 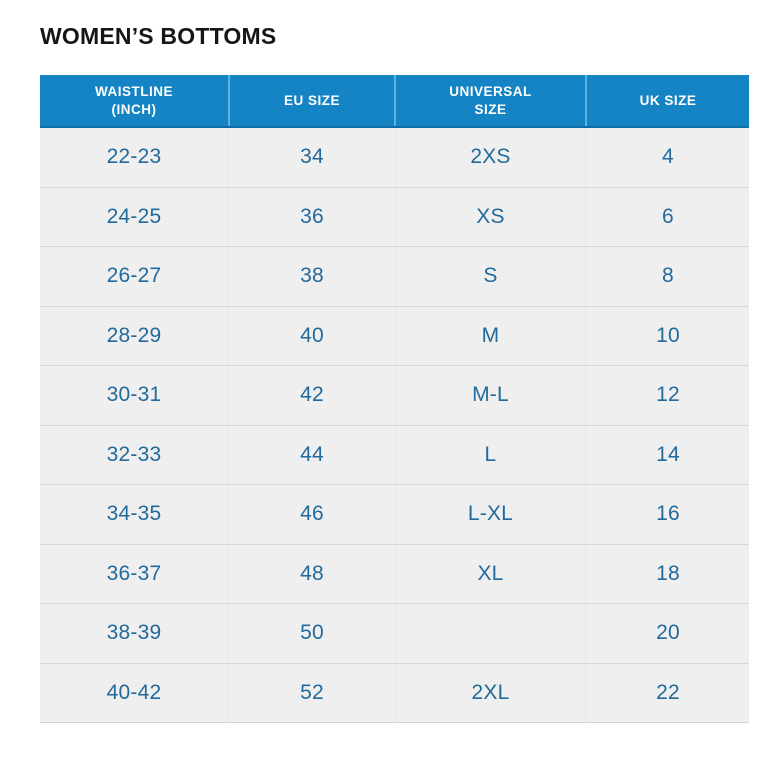 I want to click on table-row: 26-27 38 S 8, so click(x=394, y=277).